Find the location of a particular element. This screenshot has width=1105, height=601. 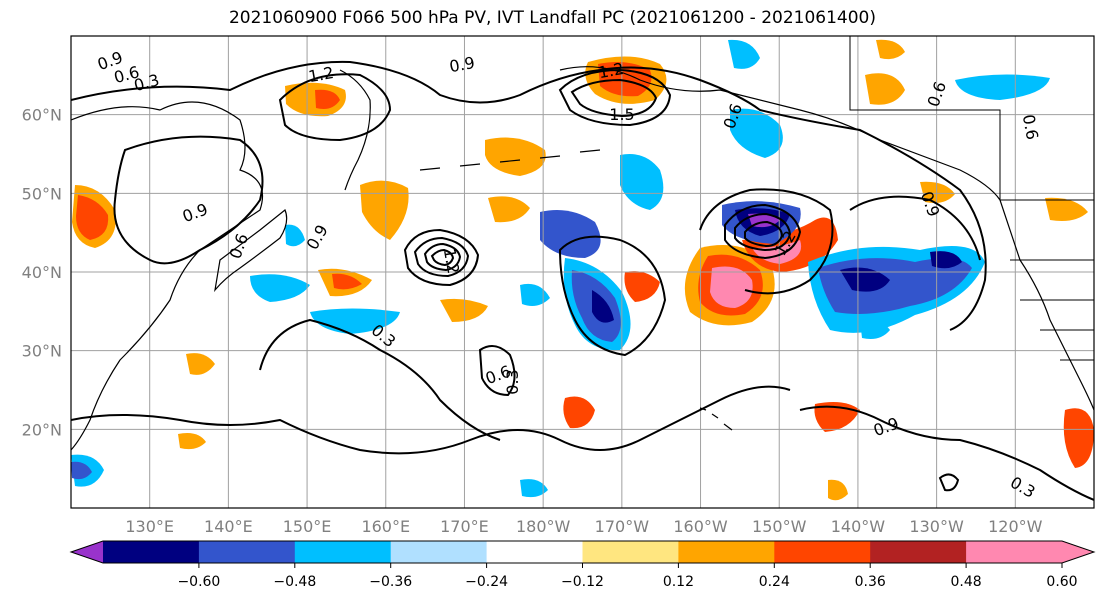

colorbar-extend-high is located at coordinates (1078, 552).